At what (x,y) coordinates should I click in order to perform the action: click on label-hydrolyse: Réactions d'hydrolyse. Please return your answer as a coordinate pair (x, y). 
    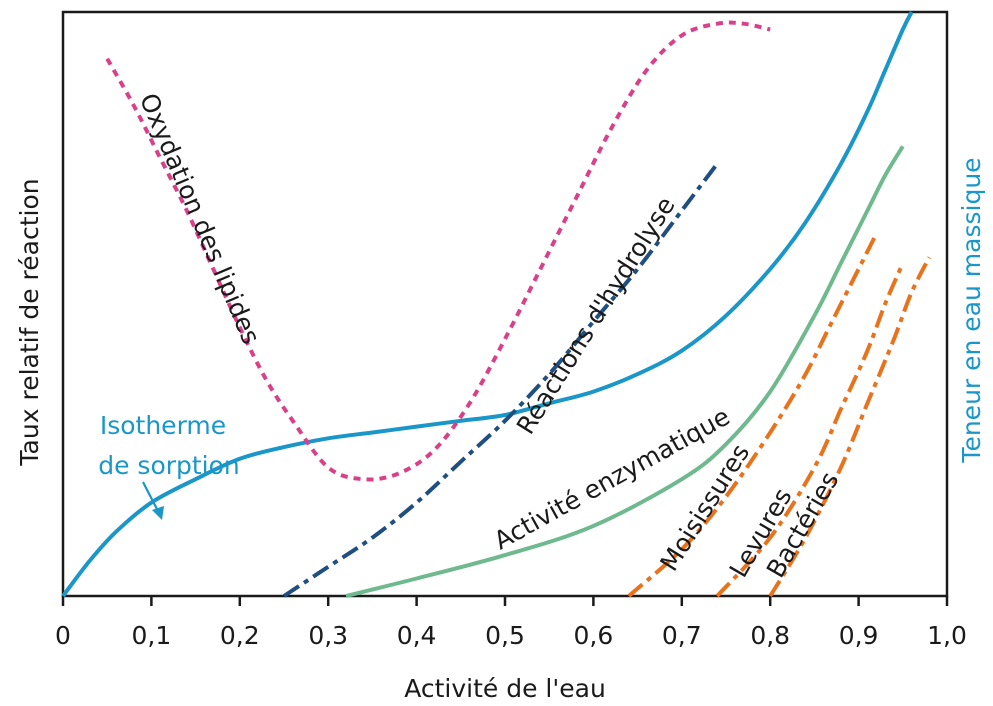
    Looking at the image, I should click on (596, 316).